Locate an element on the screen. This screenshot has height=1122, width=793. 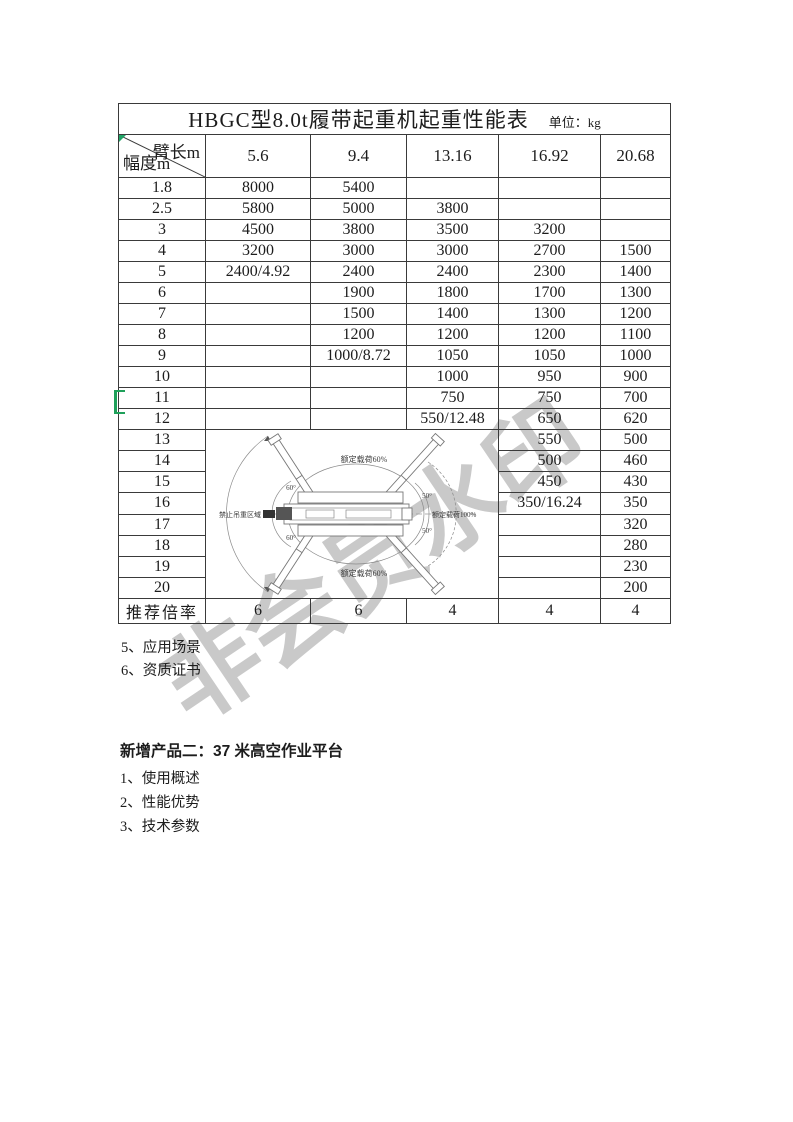
radius-cell: 8 is located at coordinates (162, 335).